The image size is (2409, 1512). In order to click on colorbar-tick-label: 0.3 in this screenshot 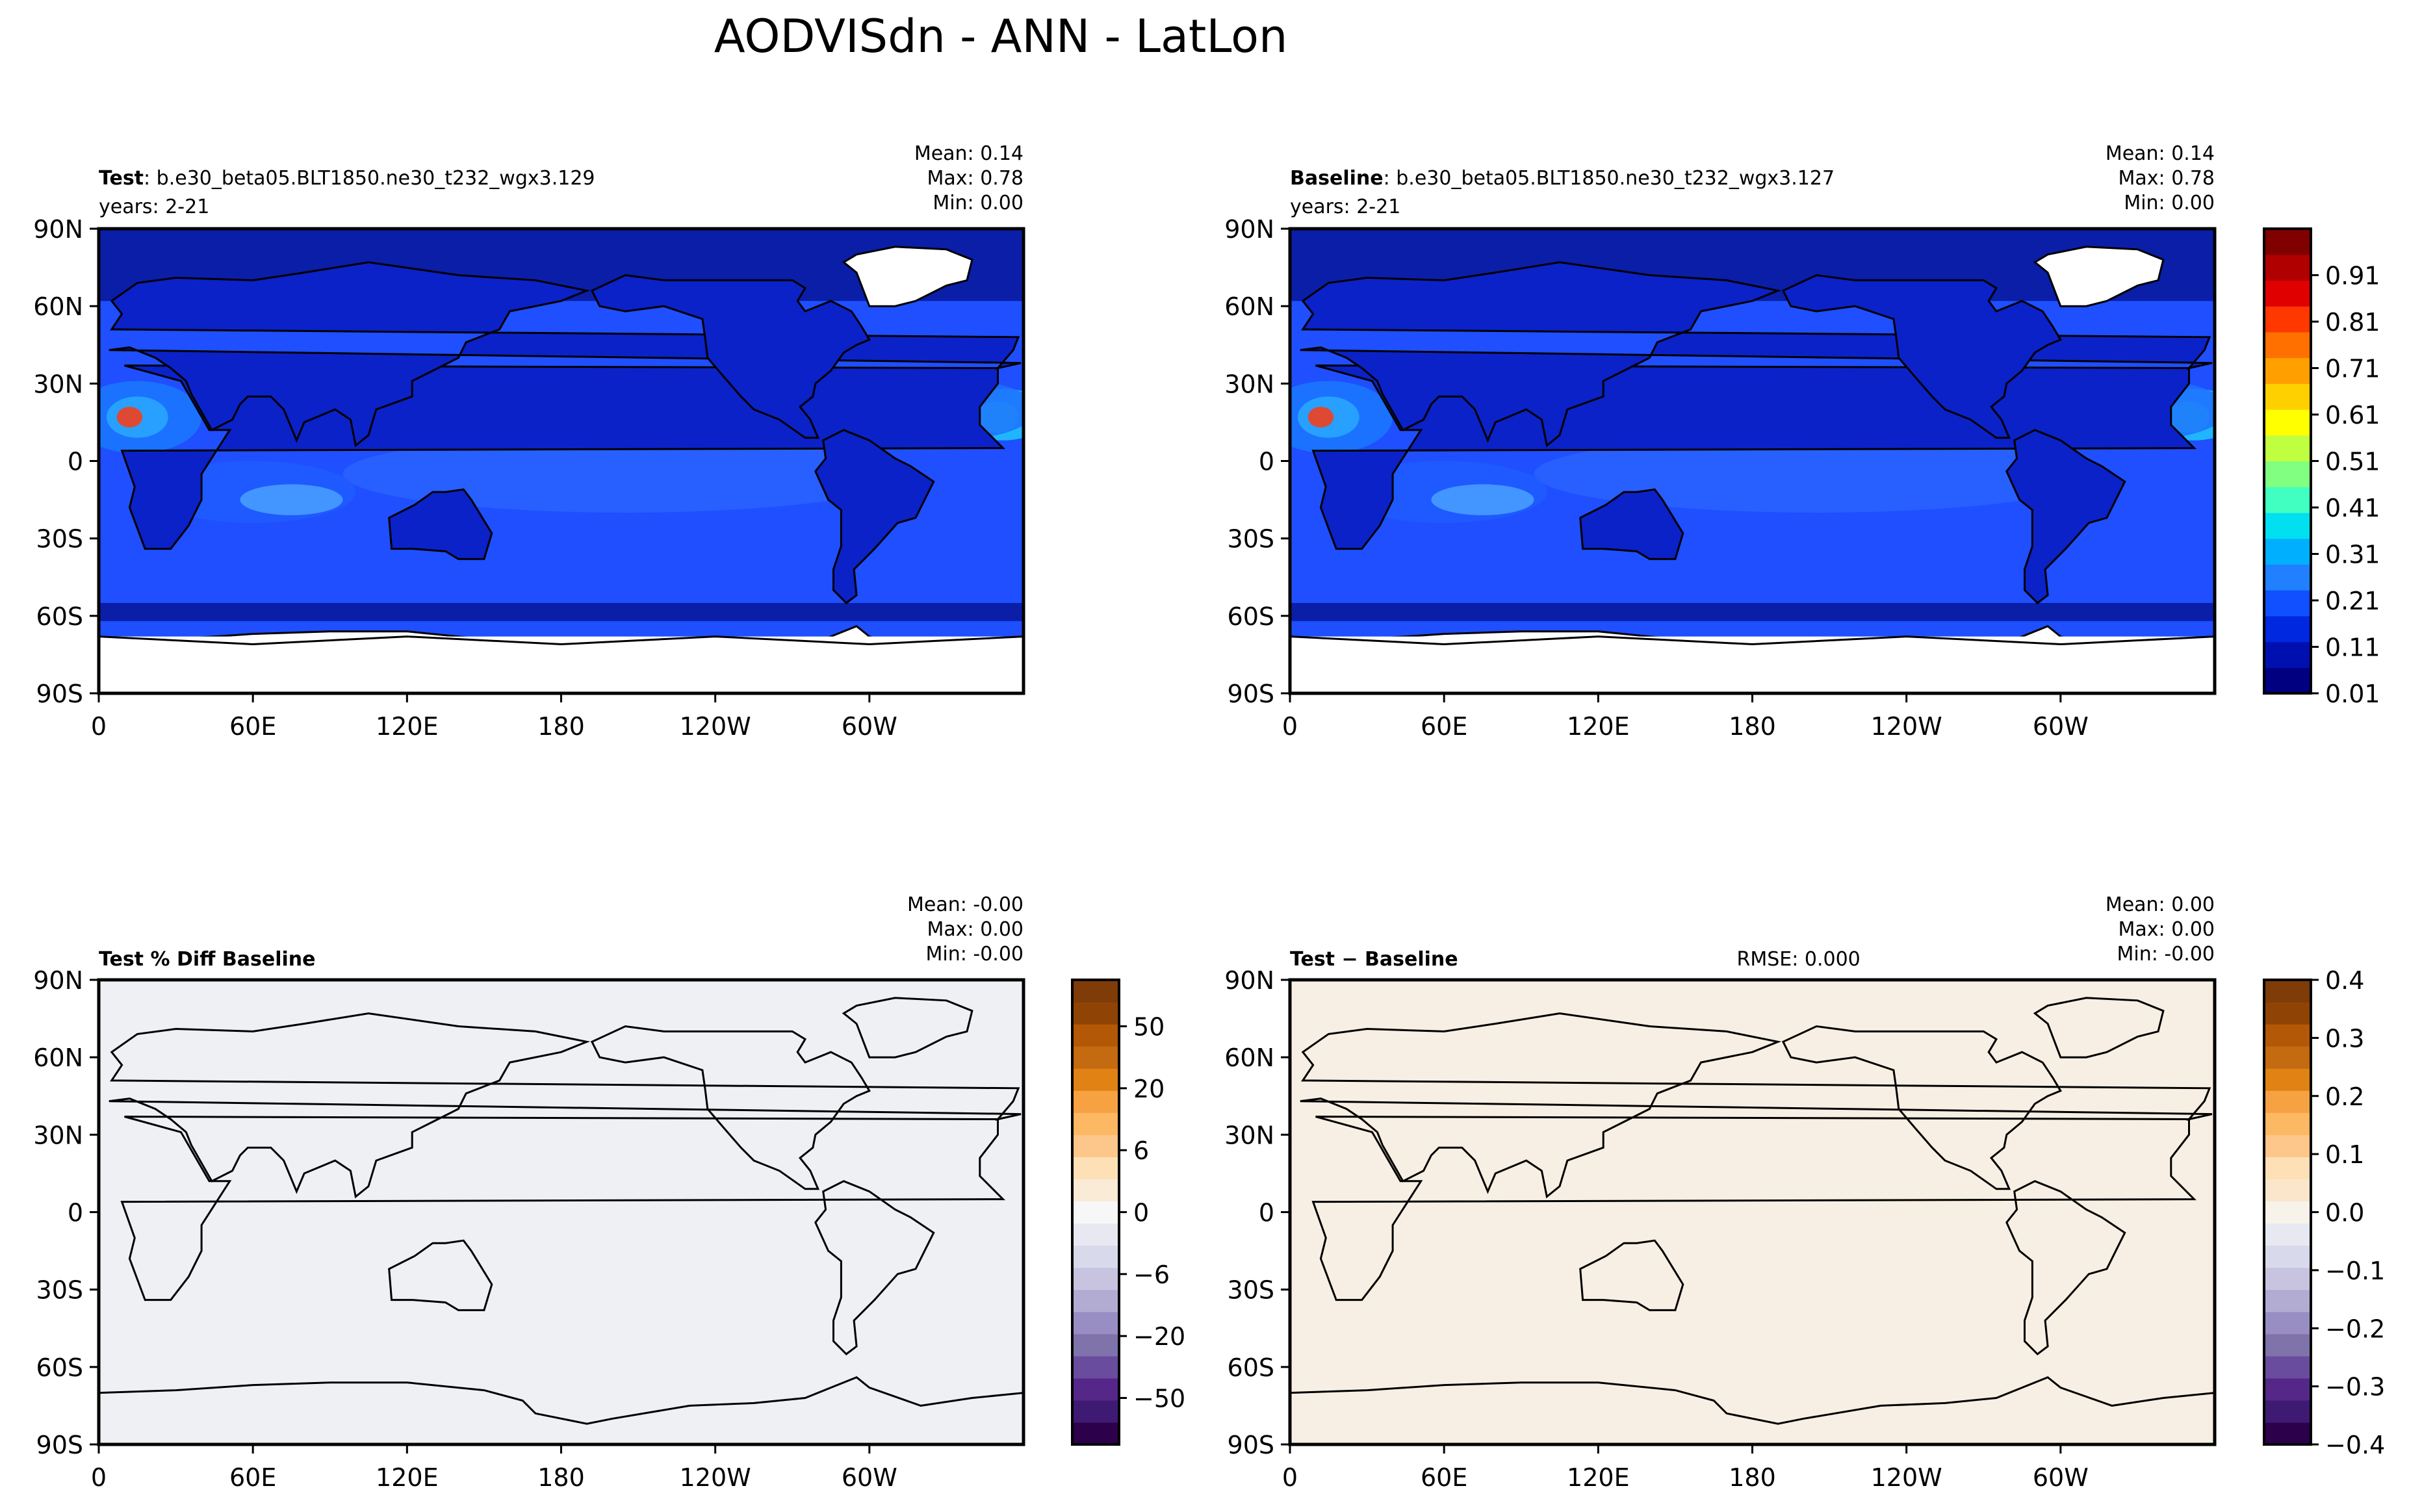, I will do `click(2344, 1038)`.